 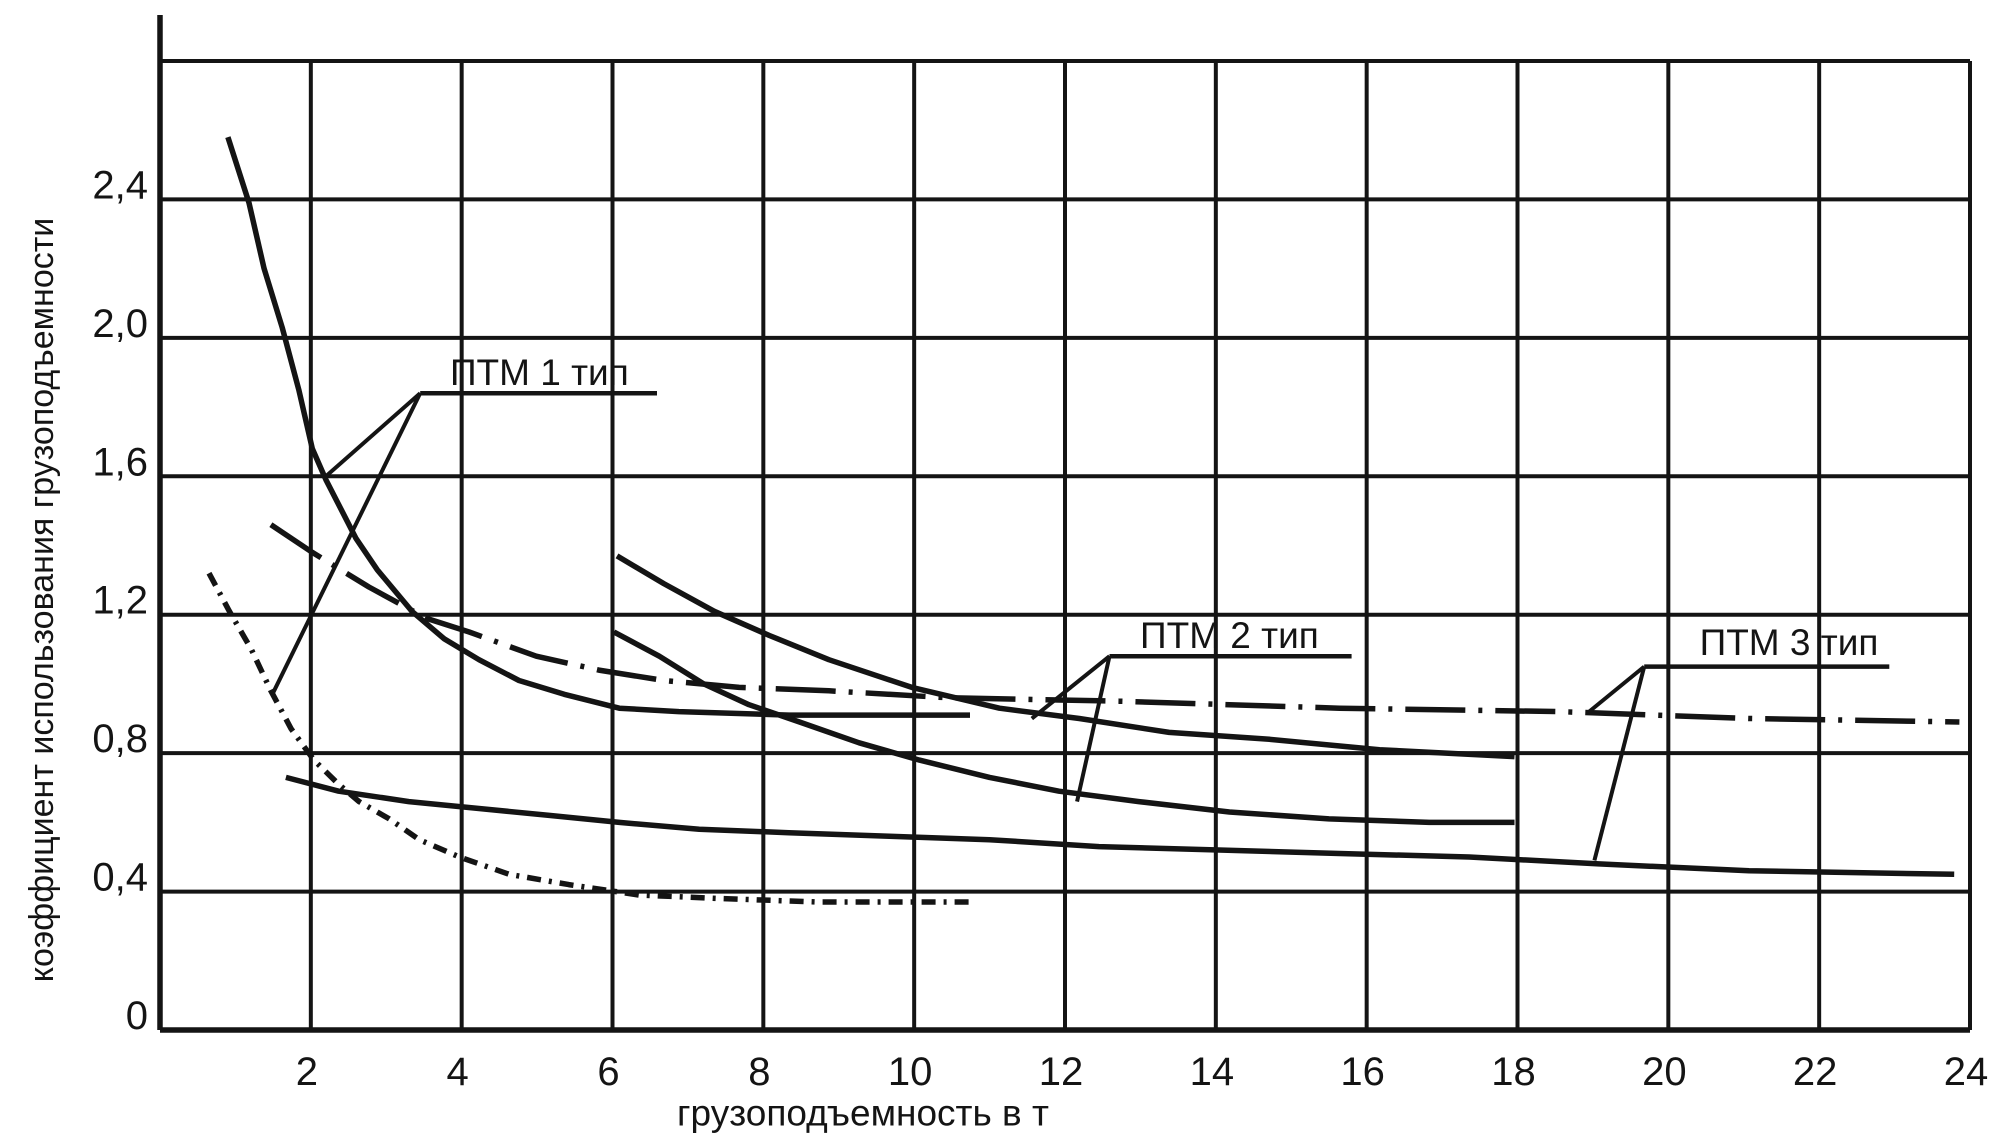 I want to click on x-tick-label-8: 8, so click(x=759, y=1072).